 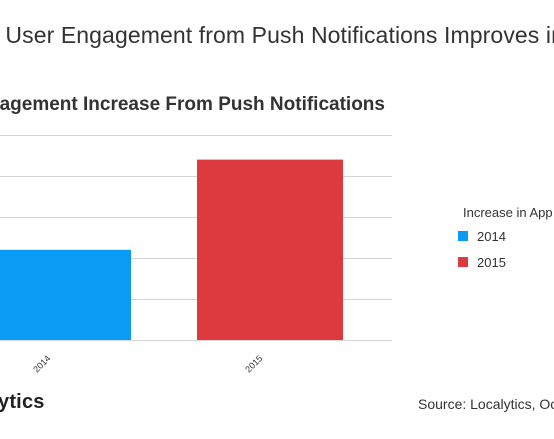 I want to click on logo-wordmark: ytics, so click(x=22, y=402).